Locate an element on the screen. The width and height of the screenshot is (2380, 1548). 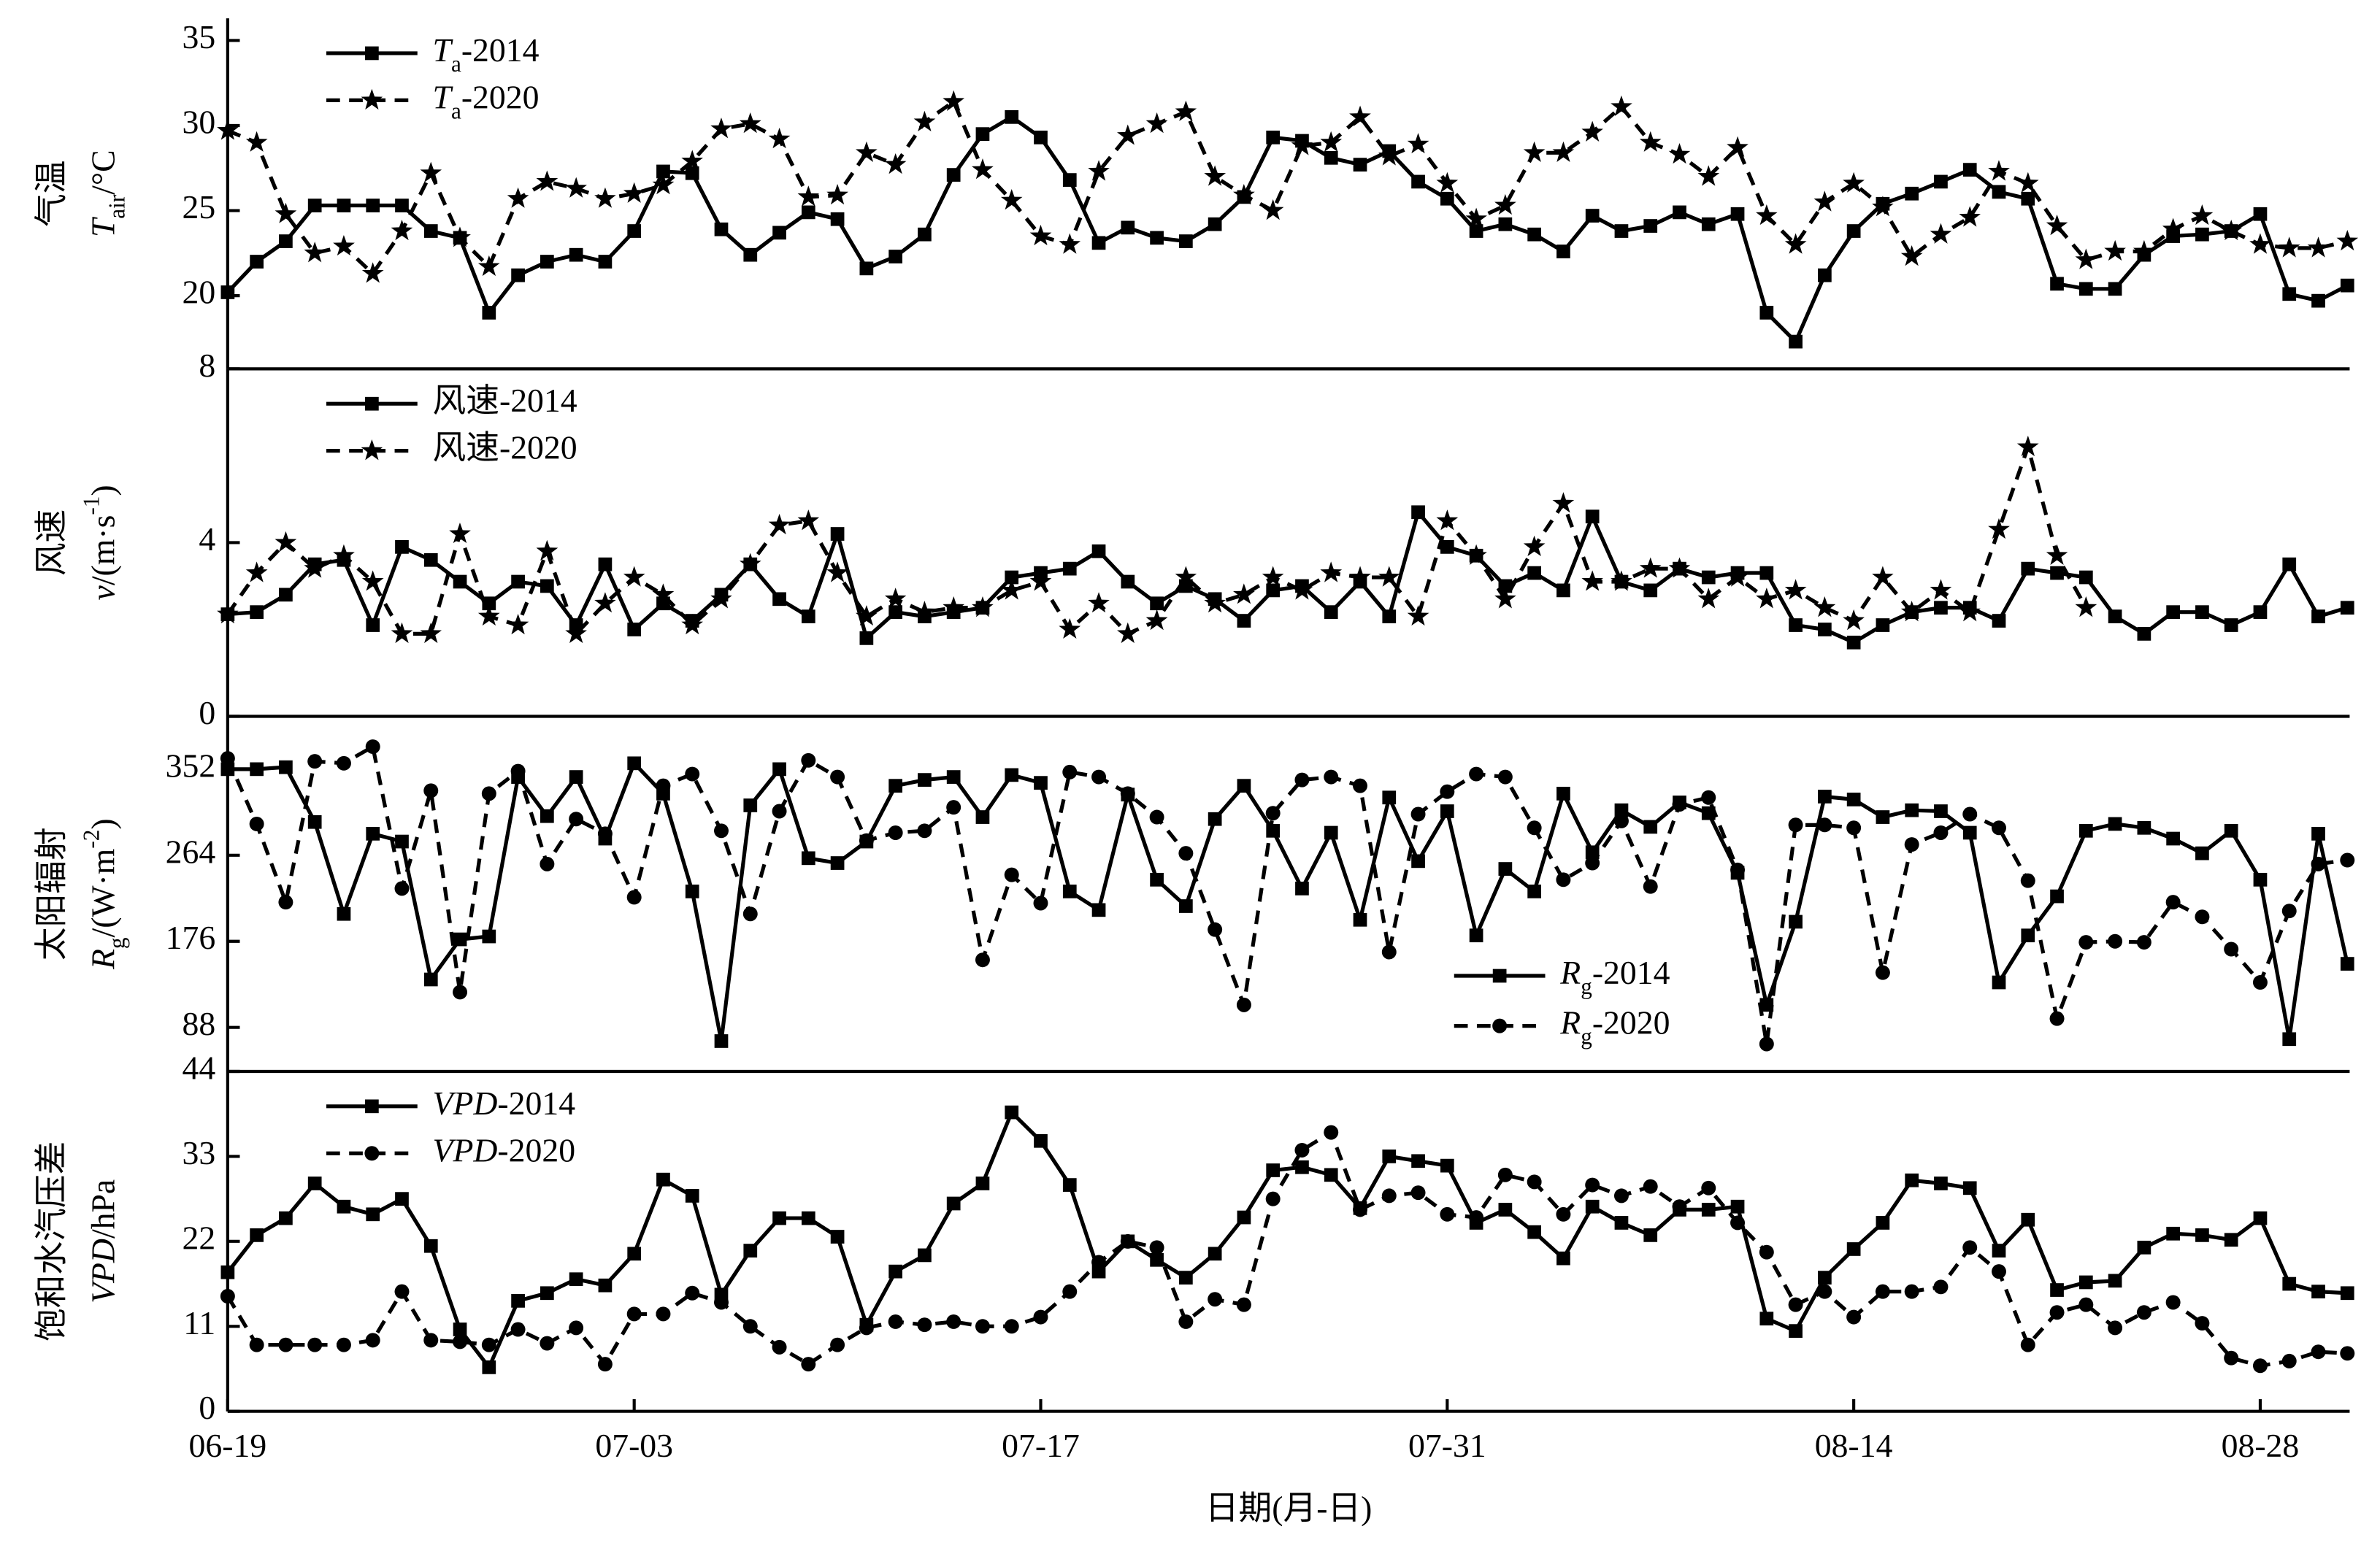
y-tick-label: 352 is located at coordinates (191, 765).